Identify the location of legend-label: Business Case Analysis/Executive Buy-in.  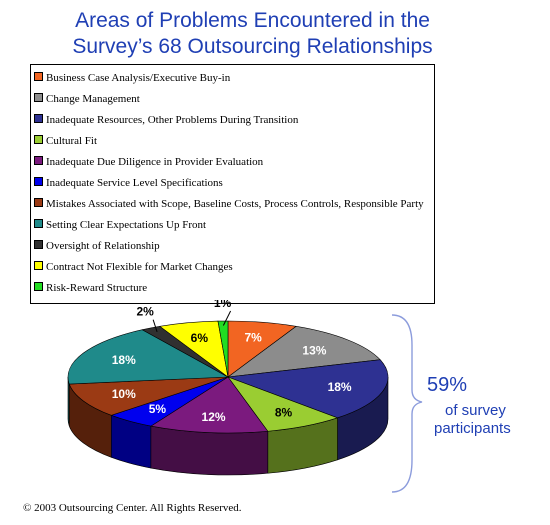
(138, 78).